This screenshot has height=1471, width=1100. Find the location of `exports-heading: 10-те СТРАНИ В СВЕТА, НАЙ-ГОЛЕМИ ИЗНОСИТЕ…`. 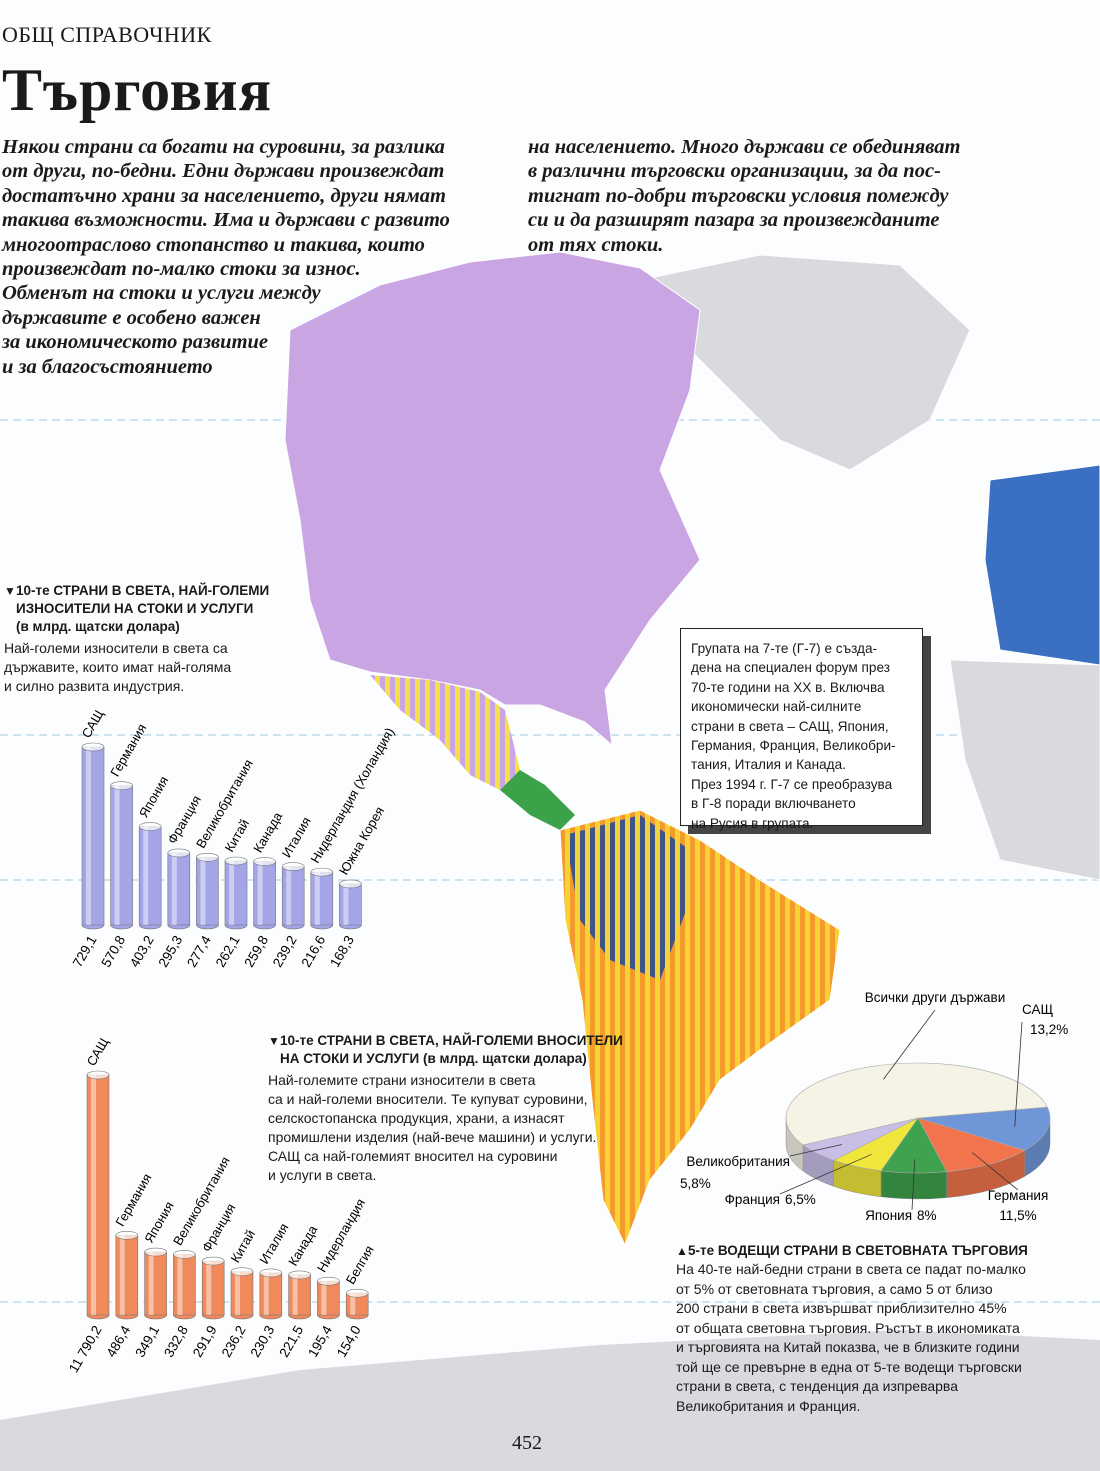

exports-heading: 10-те СТРАНИ В СВЕТА, НАЙ-ГОЛЕМИ ИЗНОСИТЕ… is located at coordinates (136, 639).